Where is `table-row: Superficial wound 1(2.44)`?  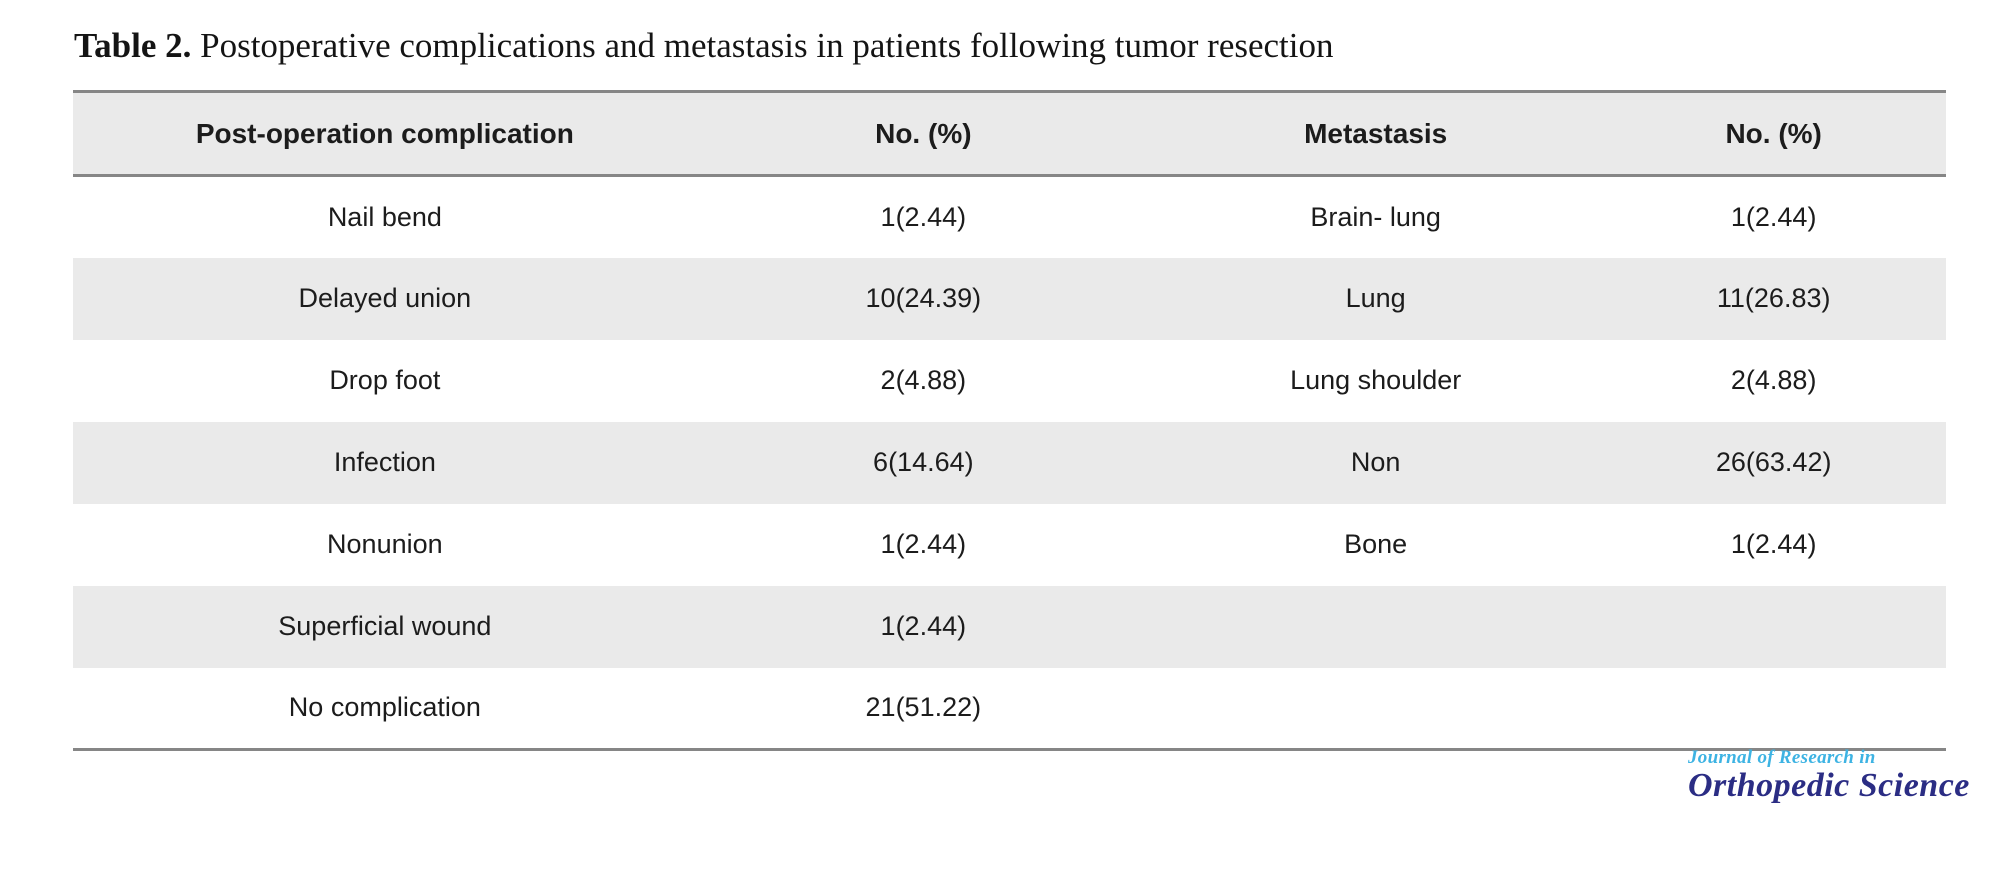 table-row: Superficial wound 1(2.44) is located at coordinates (1009, 626).